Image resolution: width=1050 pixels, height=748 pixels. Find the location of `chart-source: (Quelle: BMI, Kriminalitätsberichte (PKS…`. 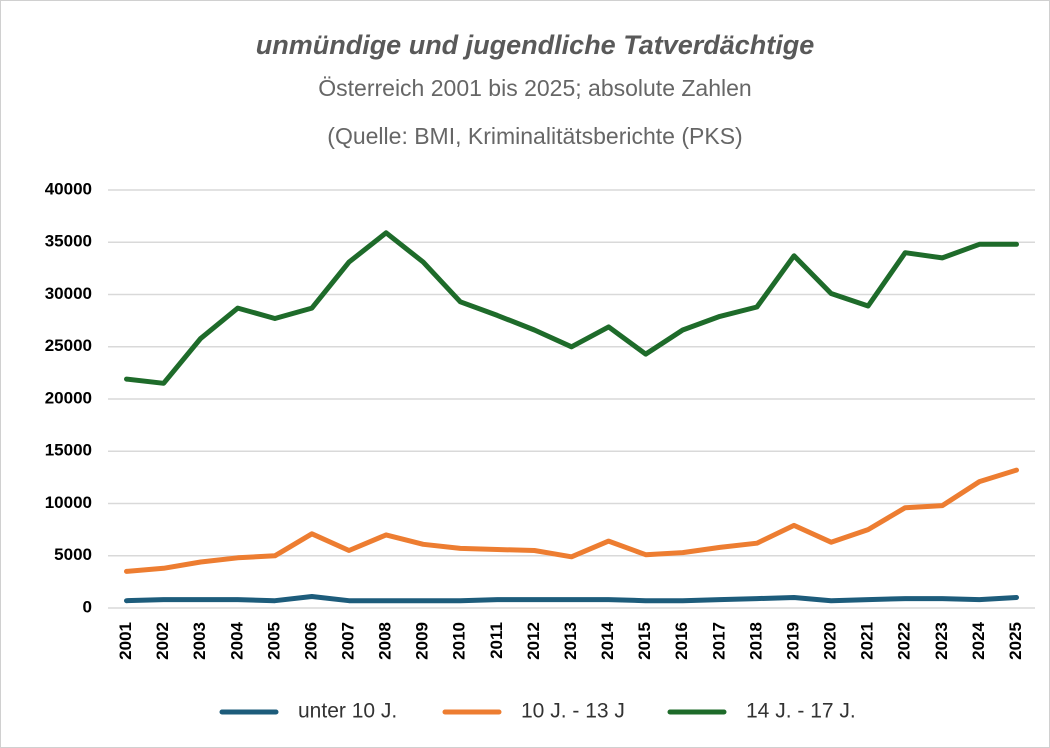

chart-source: (Quelle: BMI, Kriminalitätsberichte (PKS… is located at coordinates (534, 136).